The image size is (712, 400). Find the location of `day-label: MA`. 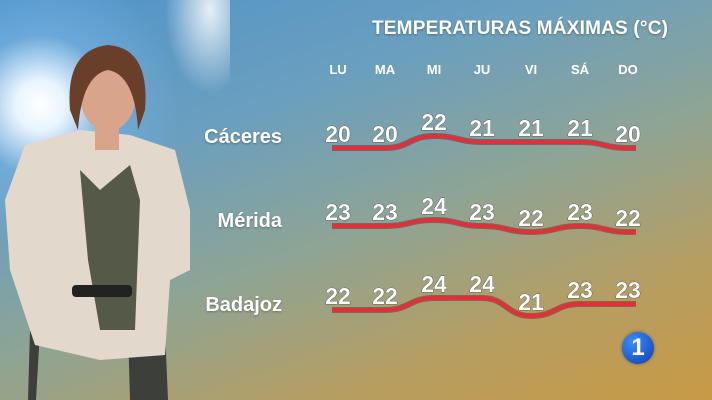

day-label: MA is located at coordinates (385, 69).